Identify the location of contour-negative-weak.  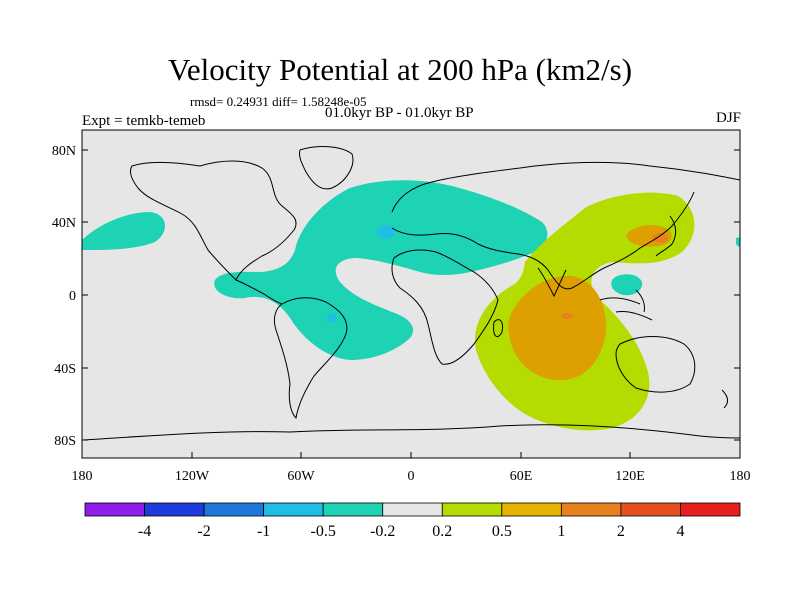
(381, 270).